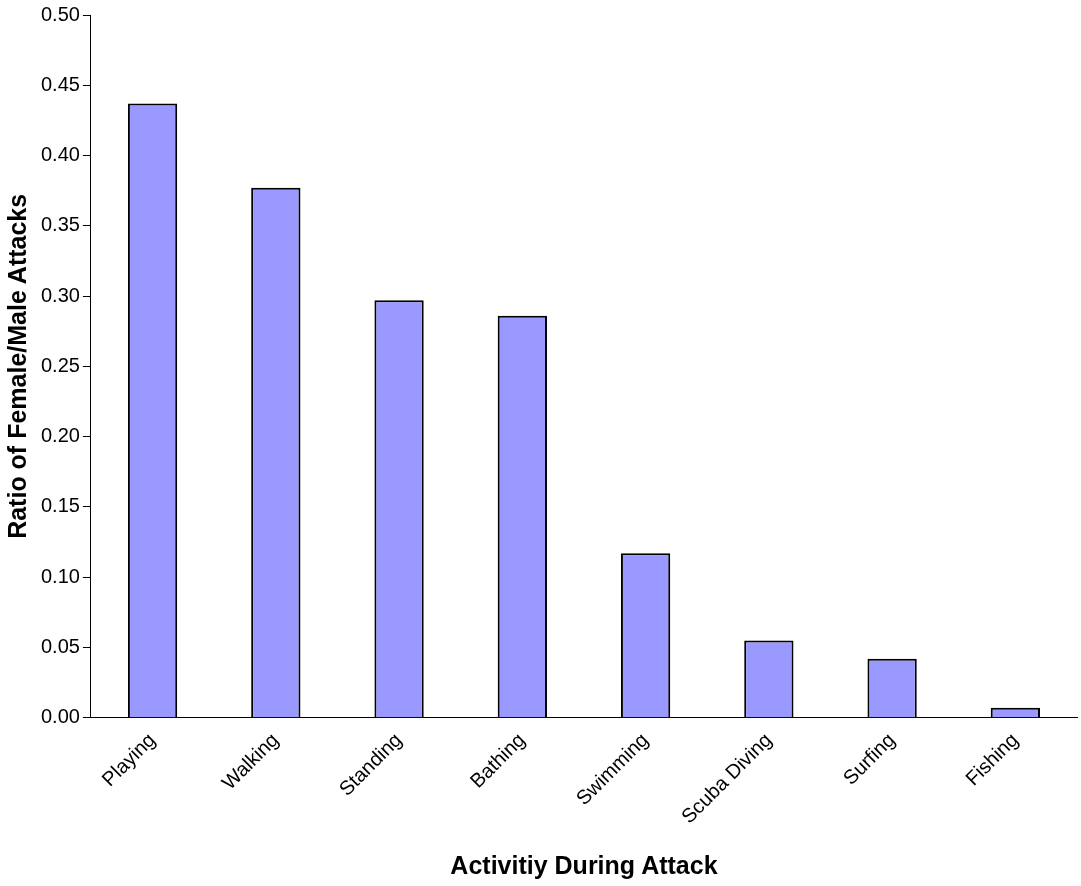 The height and width of the screenshot is (886, 1081). I want to click on x-axis-title: Activitiy During Attack, so click(584, 864).